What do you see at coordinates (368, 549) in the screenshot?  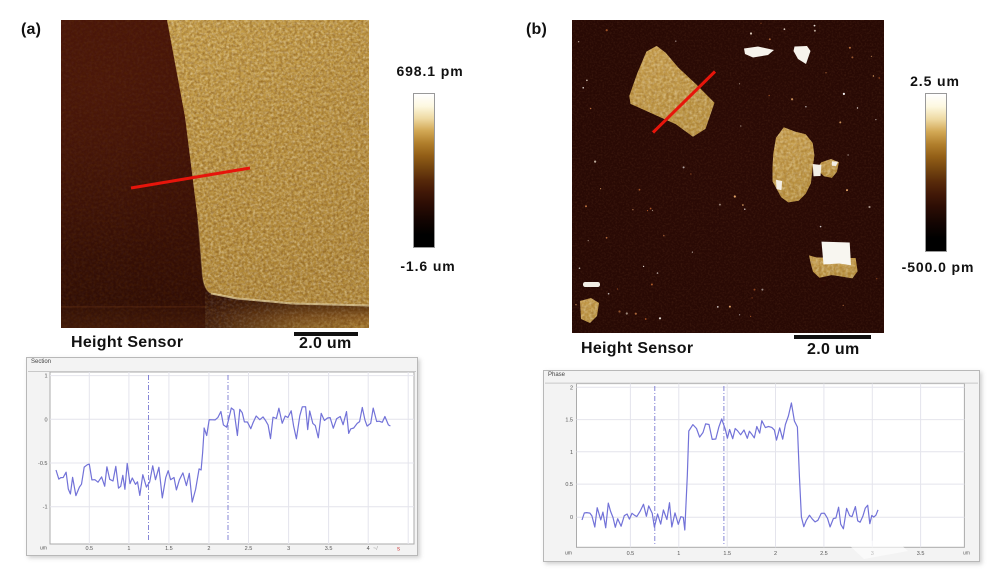 I see `svg-text: 4` at bounding box center [368, 549].